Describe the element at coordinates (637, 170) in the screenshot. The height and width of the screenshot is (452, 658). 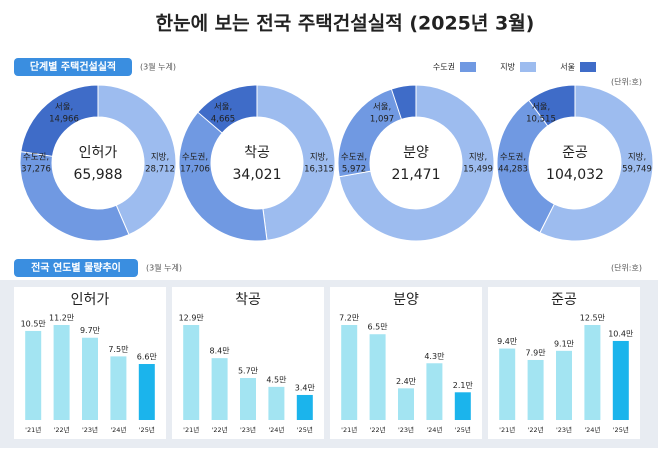
I see `segment-value: 59,749` at that location.